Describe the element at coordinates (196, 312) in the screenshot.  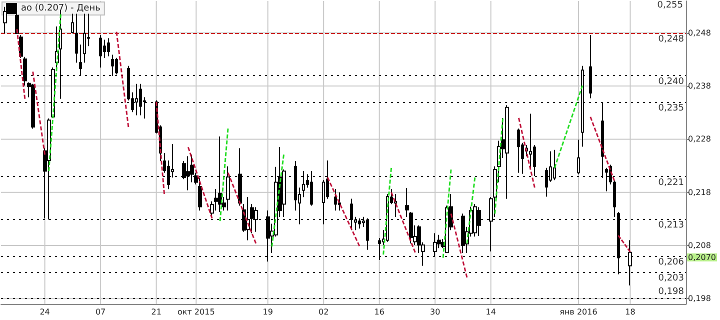
I see `x-tick-label: окт 2015` at that location.